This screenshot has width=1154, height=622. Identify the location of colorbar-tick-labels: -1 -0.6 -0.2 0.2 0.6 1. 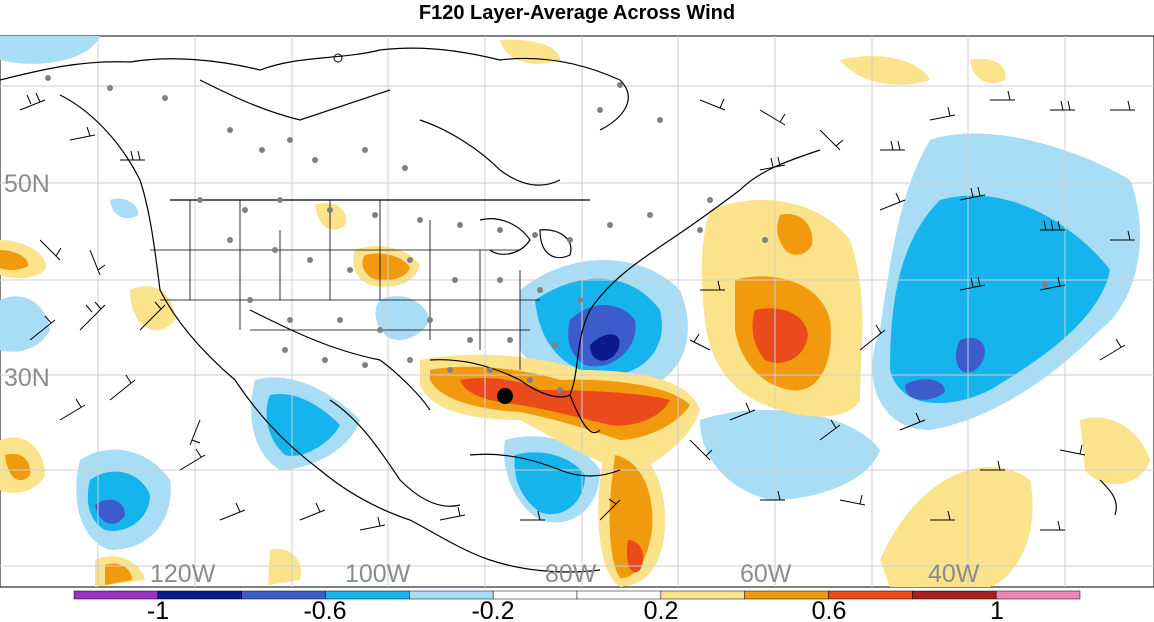
(575, 609).